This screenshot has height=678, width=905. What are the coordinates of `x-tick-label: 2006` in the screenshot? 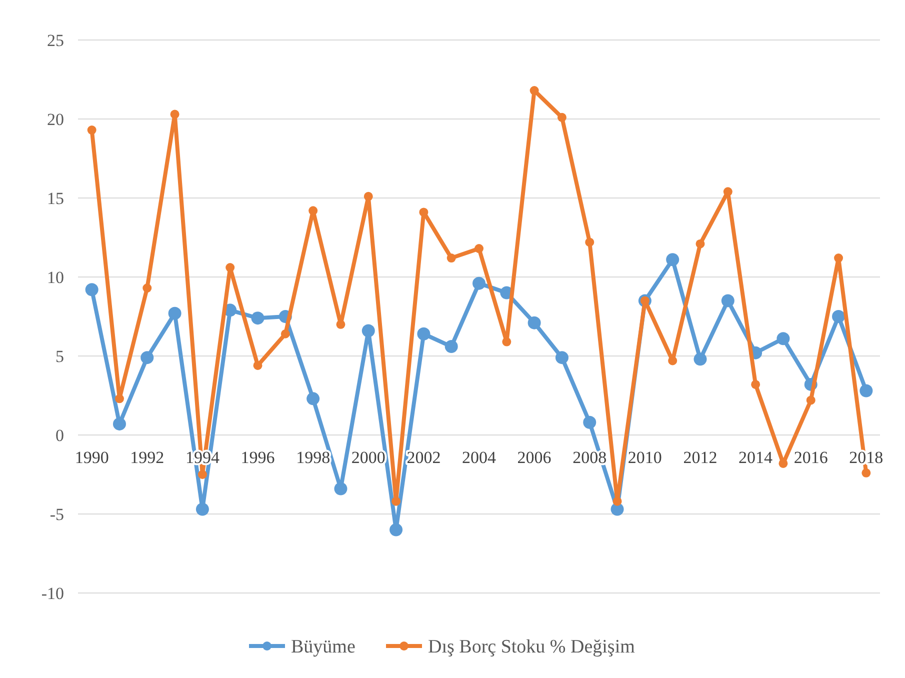 It's located at (534, 457).